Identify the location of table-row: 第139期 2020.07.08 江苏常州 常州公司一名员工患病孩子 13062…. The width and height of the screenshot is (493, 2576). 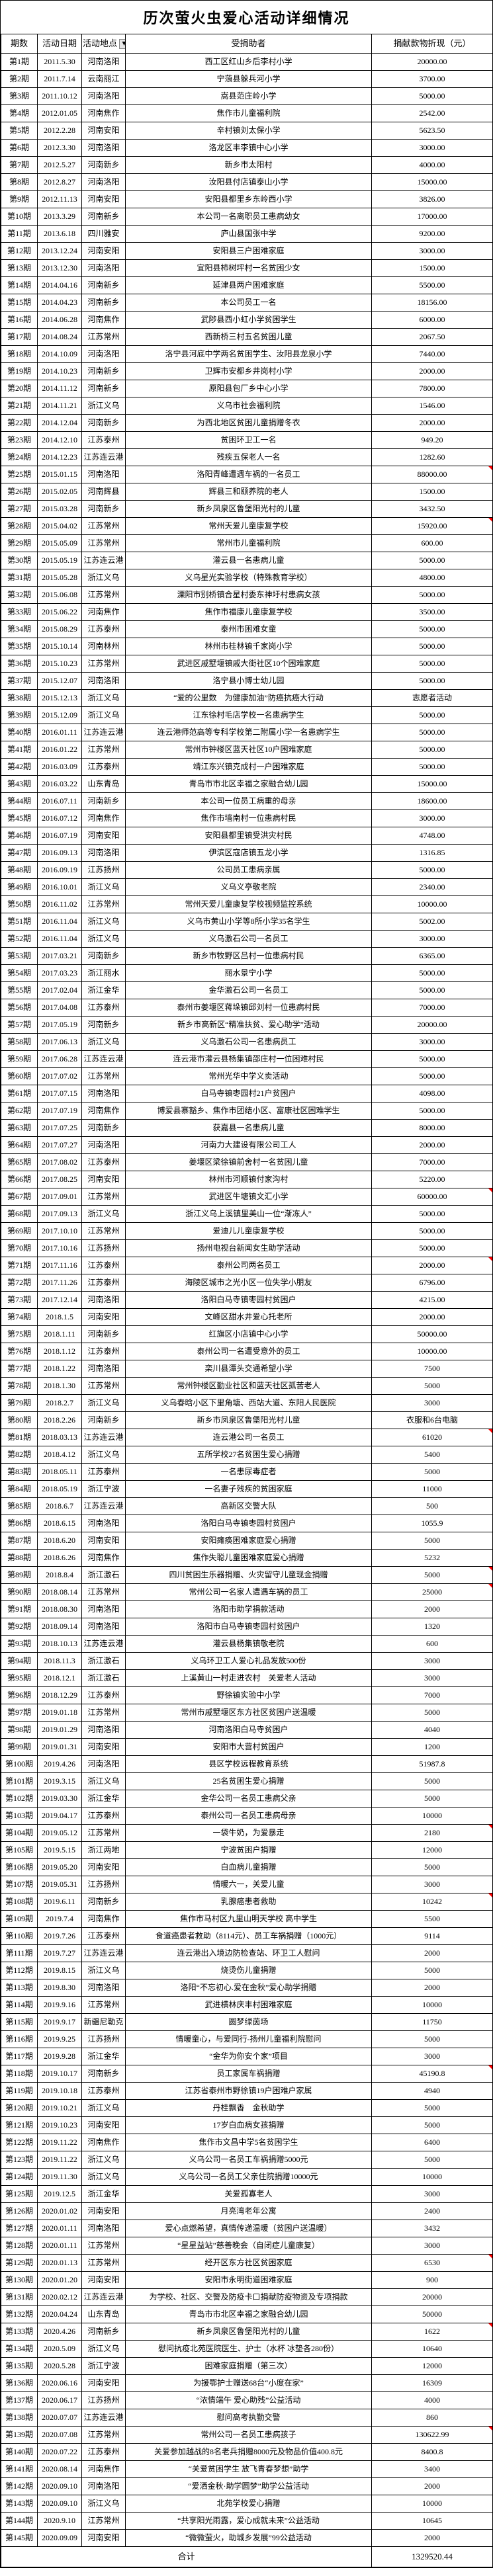
(247, 2435).